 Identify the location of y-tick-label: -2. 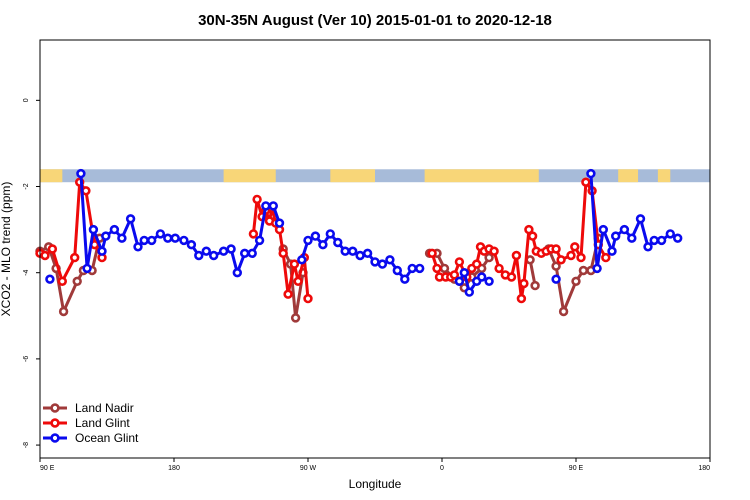
(26, 186).